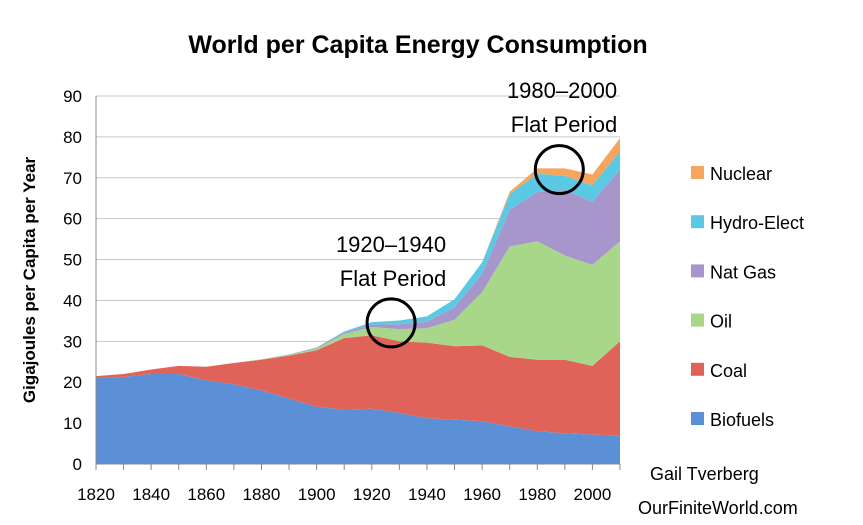  What do you see at coordinates (704, 474) in the screenshot?
I see `credit-author: Gail Tverberg` at bounding box center [704, 474].